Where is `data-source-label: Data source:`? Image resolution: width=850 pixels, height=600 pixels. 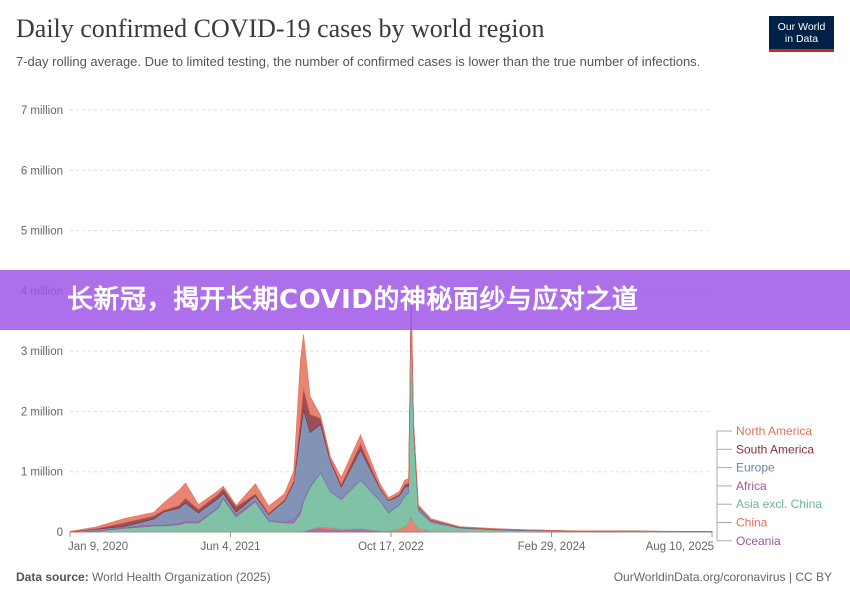 data-source-label: Data source: is located at coordinates (52, 577).